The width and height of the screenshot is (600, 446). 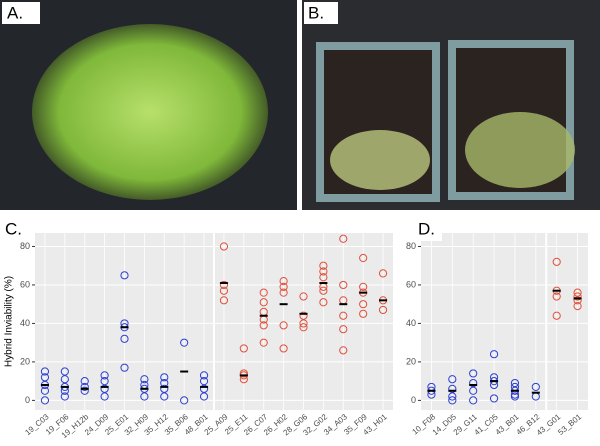 I want to click on panel-label: D., so click(x=426, y=228).